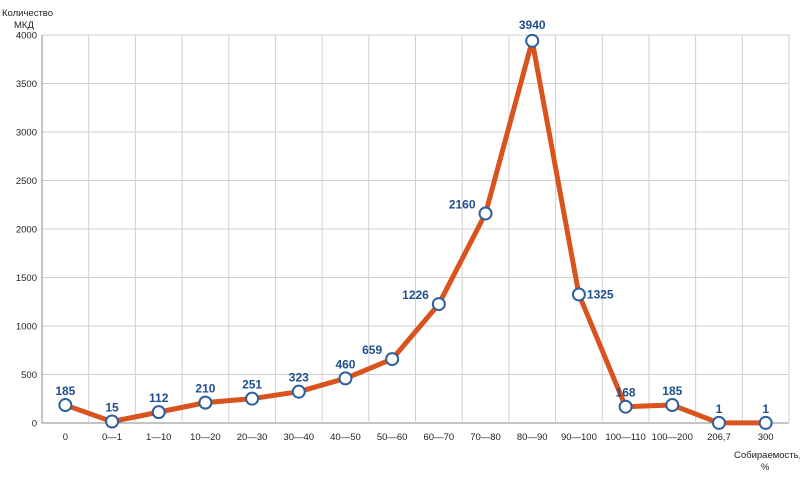  Describe the element at coordinates (299, 378) in the screenshot. I see `data-label: 323` at that location.